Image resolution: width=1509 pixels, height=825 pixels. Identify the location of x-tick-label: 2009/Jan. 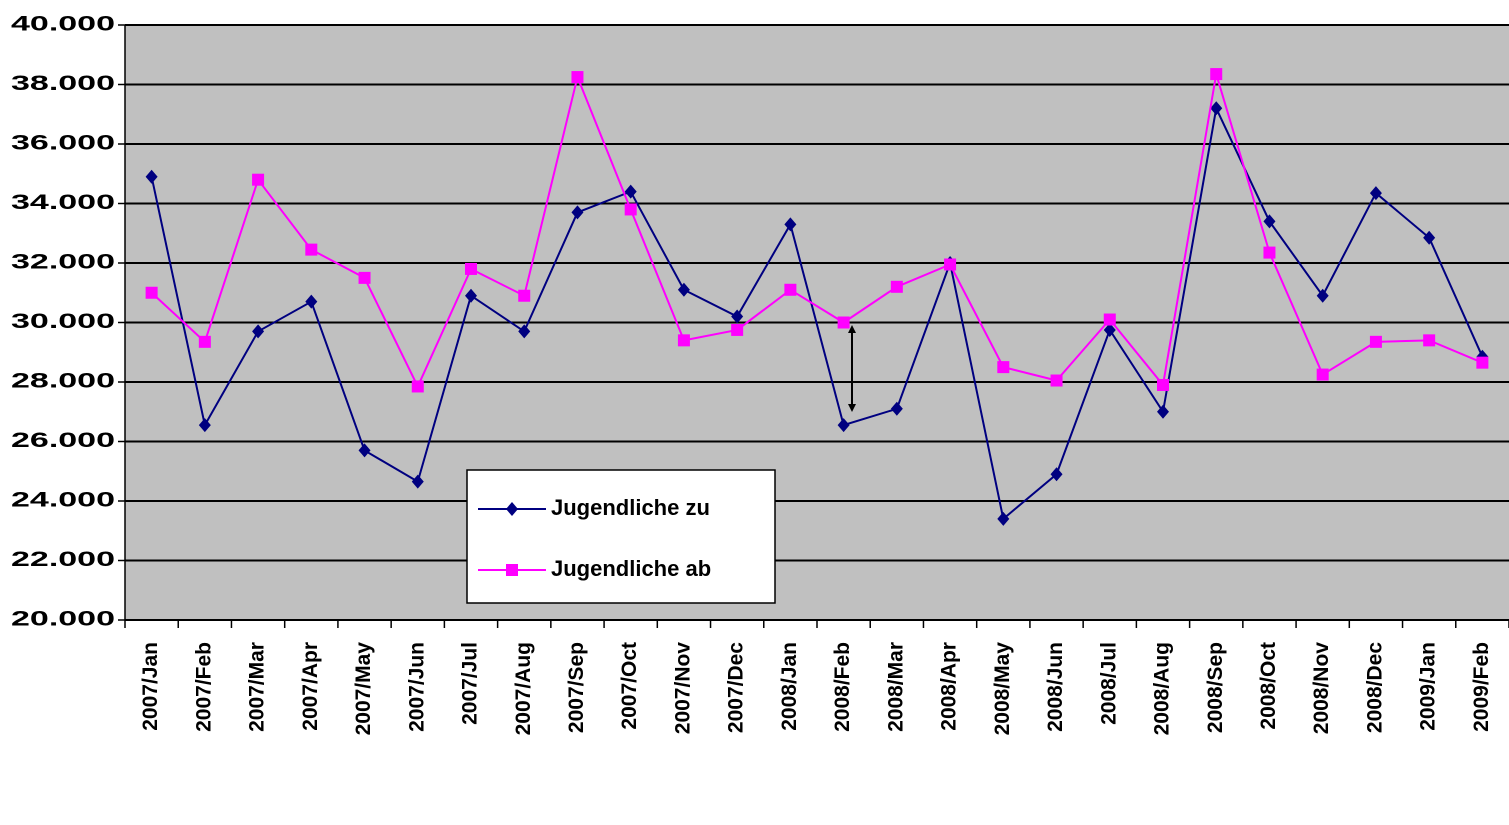
(1428, 686).